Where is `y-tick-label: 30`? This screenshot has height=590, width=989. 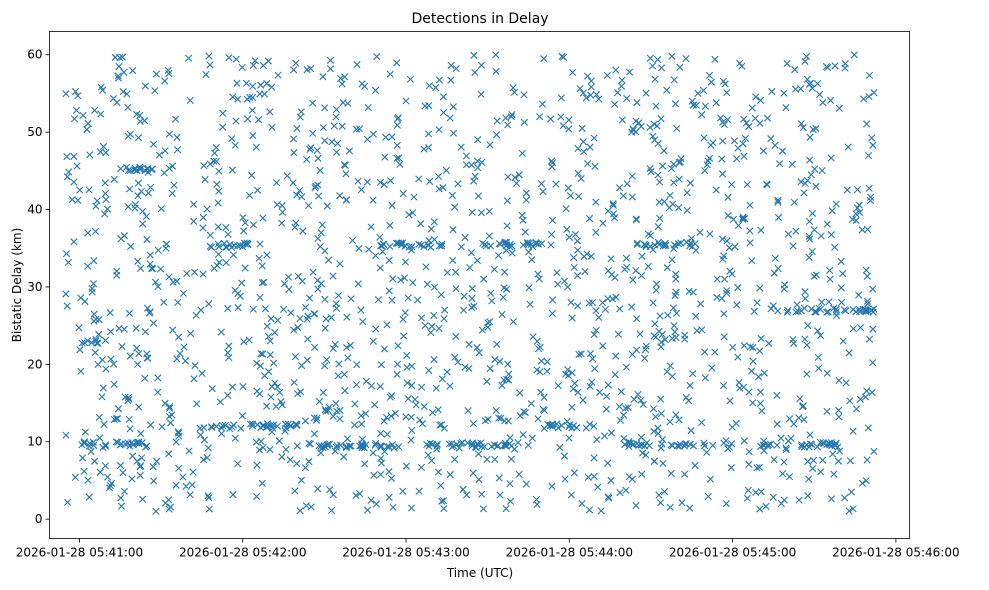 y-tick-label: 30 is located at coordinates (34, 287).